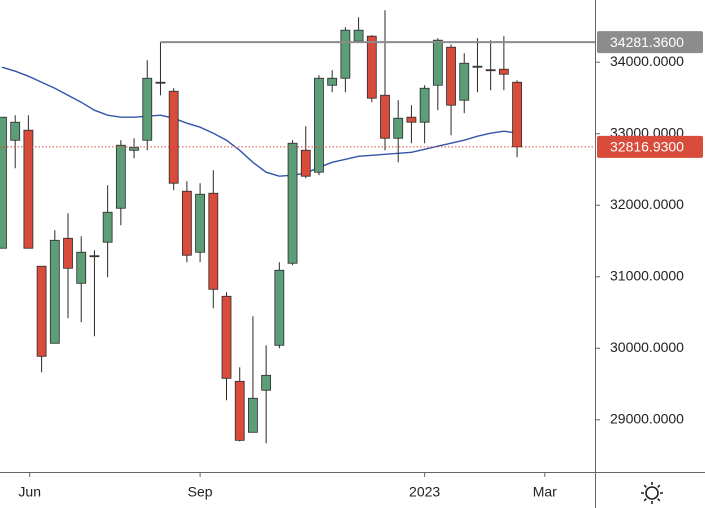 The height and width of the screenshot is (508, 705). I want to click on x-tick-label: Mar, so click(545, 492).